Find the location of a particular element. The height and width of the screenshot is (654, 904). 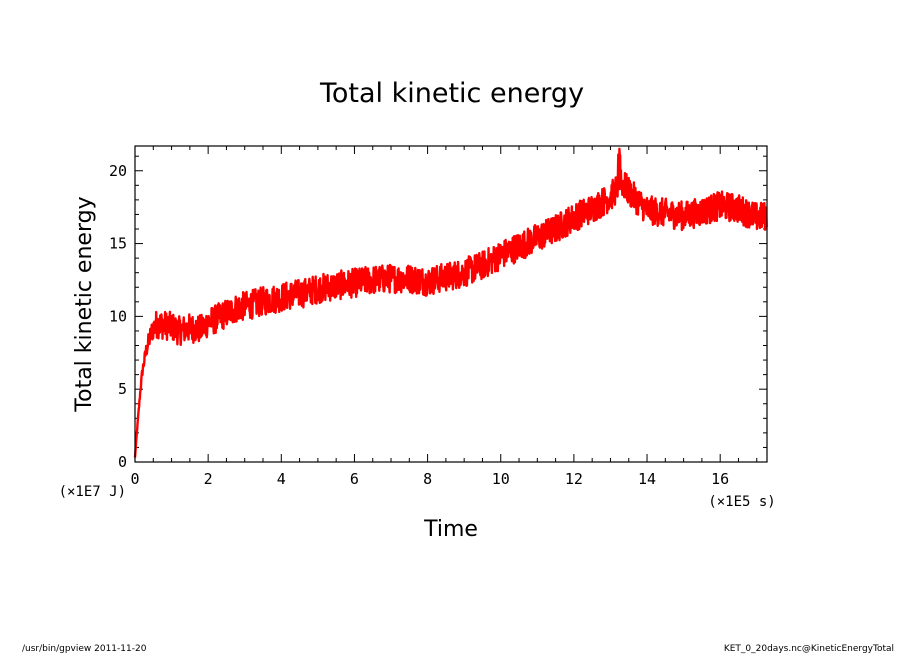

x-axis-label: Time is located at coordinates (450, 529).